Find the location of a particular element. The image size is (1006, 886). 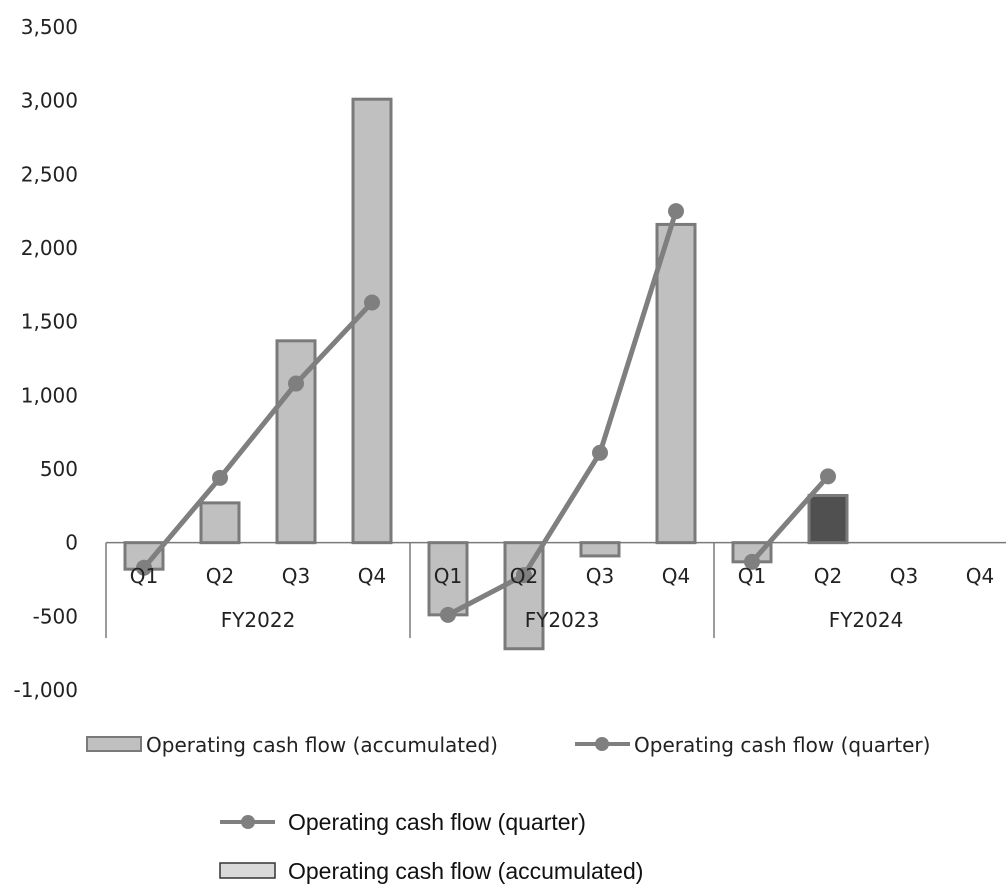

y-tick-label: 1,000 is located at coordinates (49, 395).